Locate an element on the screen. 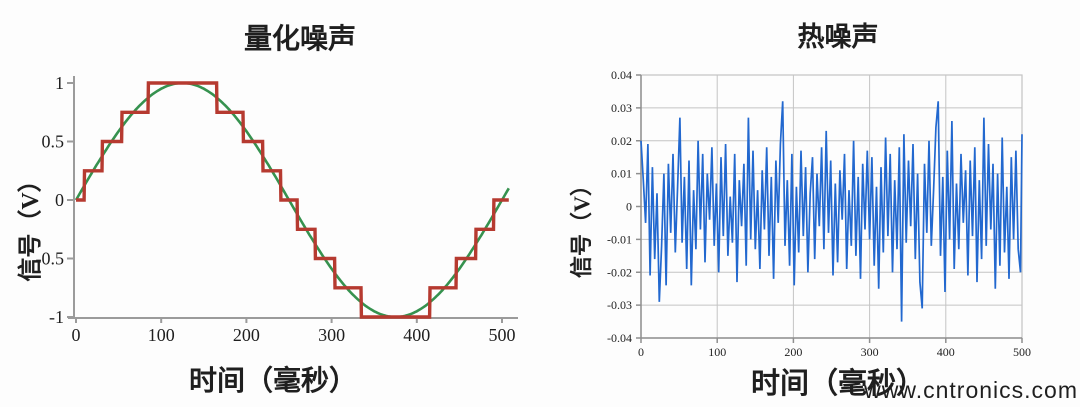 This screenshot has height=407, width=1080. y-tick-label: -0.04 is located at coordinates (619, 338).